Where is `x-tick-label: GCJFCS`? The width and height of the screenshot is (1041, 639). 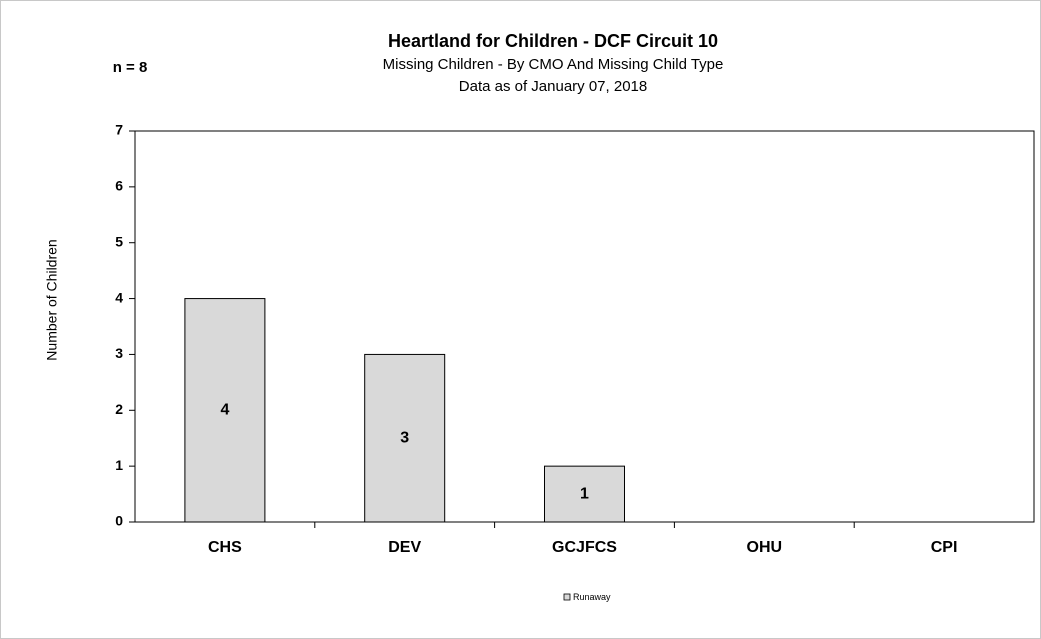
x-tick-label: GCJFCS is located at coordinates (584, 547).